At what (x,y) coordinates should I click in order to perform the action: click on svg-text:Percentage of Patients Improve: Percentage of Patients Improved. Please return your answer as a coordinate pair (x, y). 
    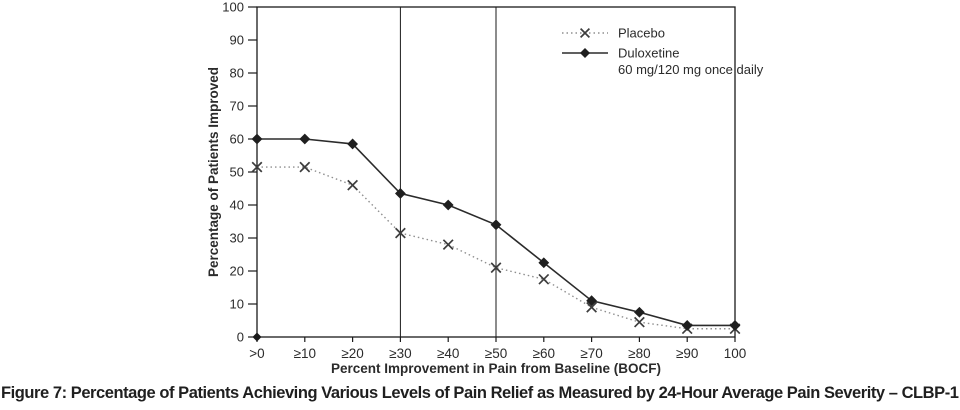
    Looking at the image, I should click on (213, 172).